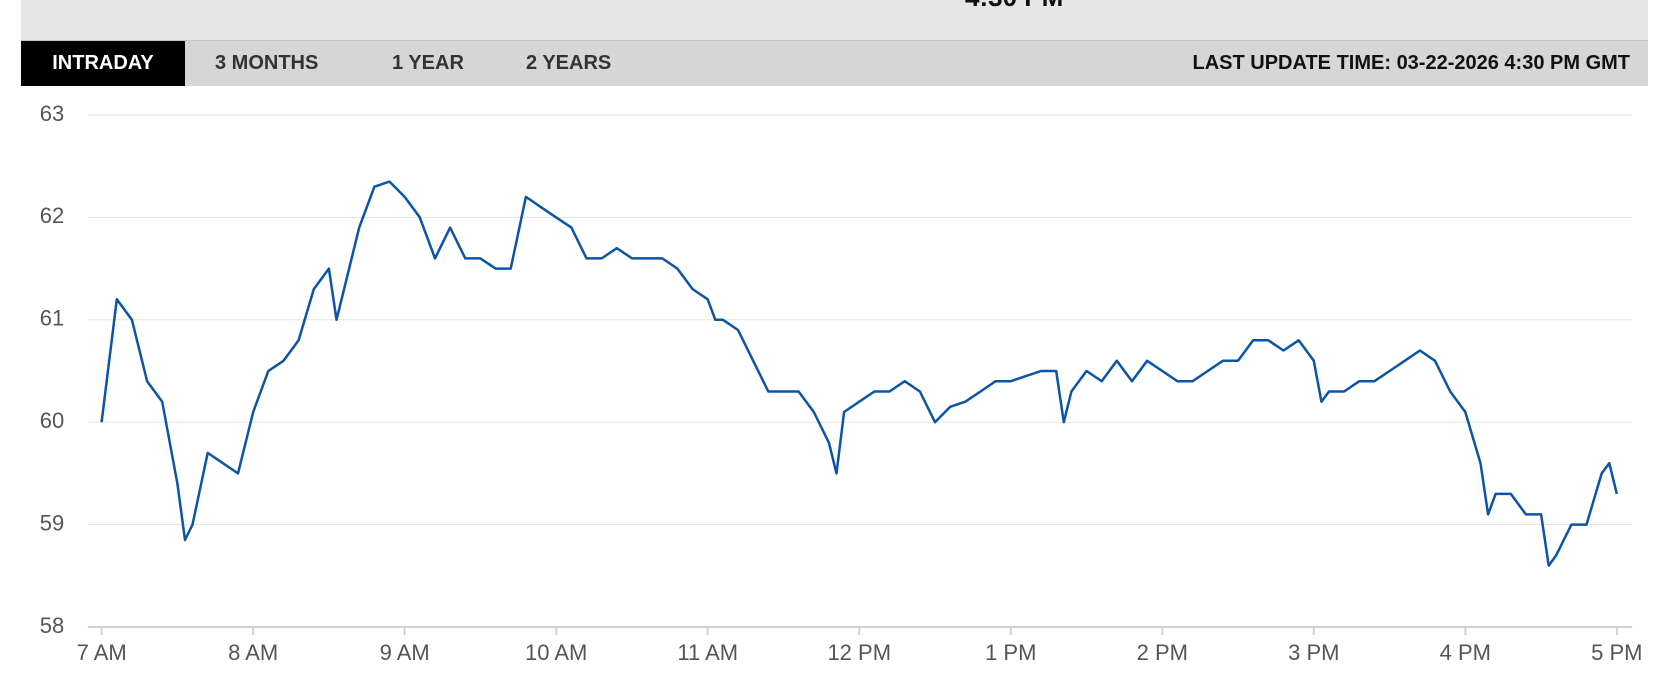 The width and height of the screenshot is (1668, 684). Describe the element at coordinates (52, 625) in the screenshot. I see `y-tick-label: 58` at that location.